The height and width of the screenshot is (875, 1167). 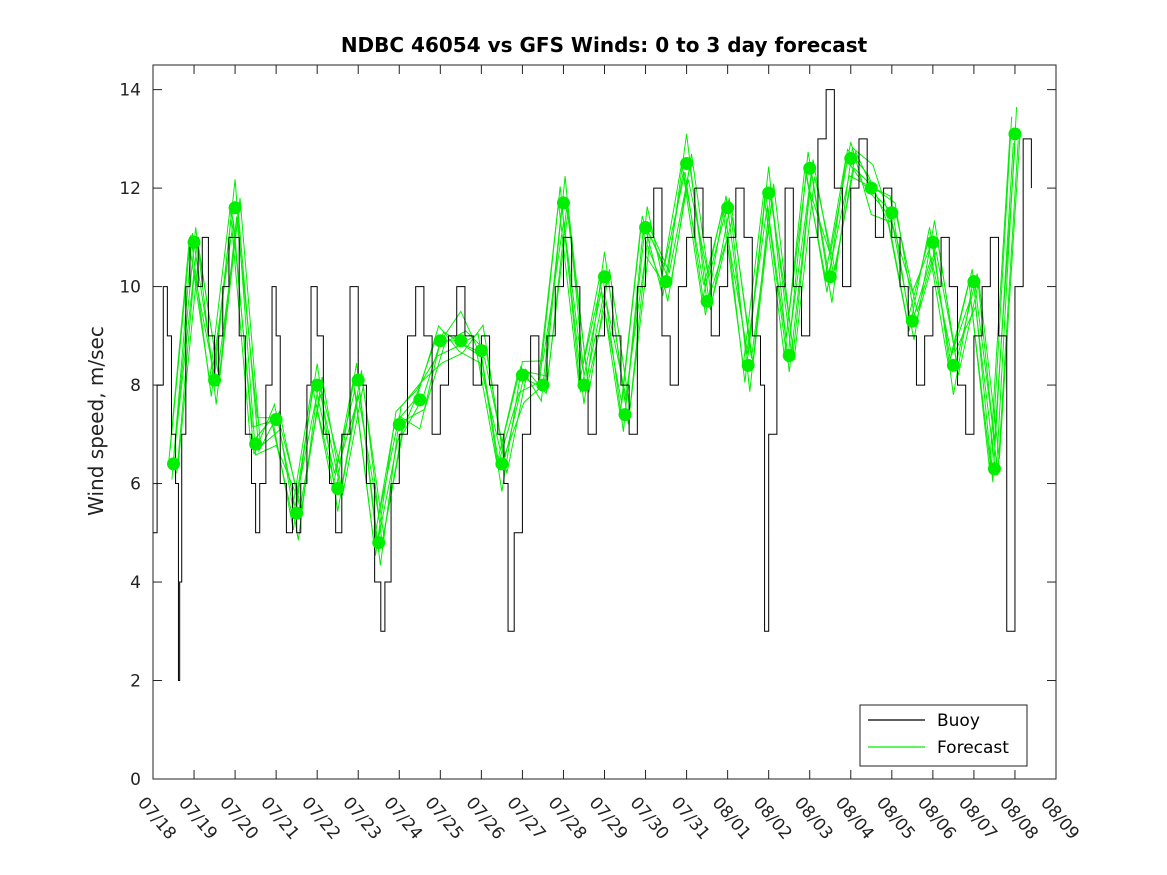 What do you see at coordinates (772, 818) in the screenshot?
I see `x-tick-label: 08/02` at bounding box center [772, 818].